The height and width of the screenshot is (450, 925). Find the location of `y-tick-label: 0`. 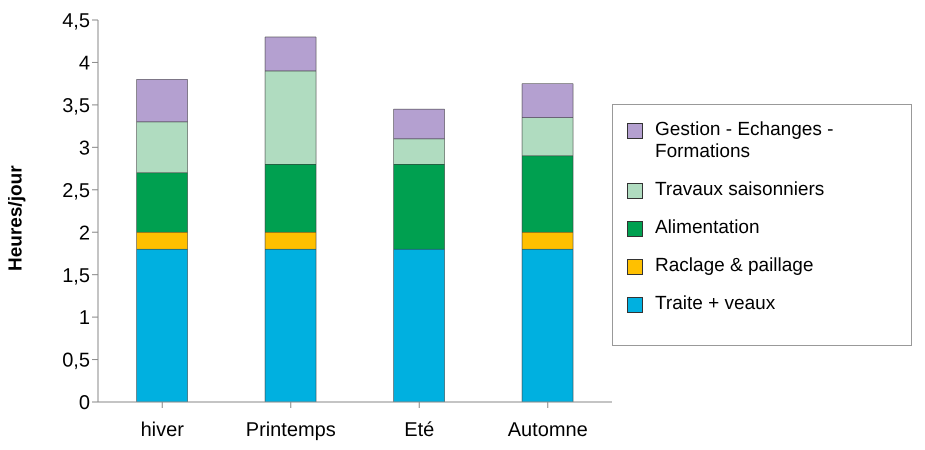

y-tick-label: 0 is located at coordinates (84, 403).